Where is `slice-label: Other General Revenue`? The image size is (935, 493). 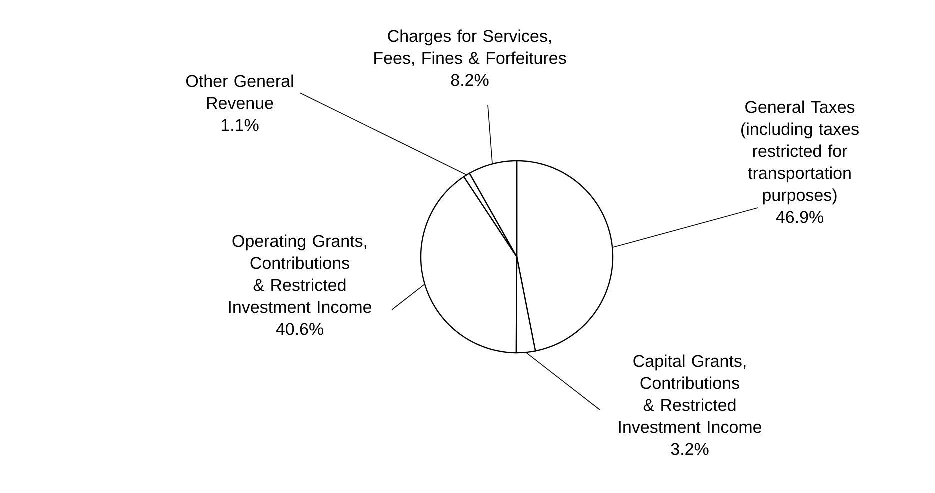
slice-label: Other General Revenue is located at coordinates (240, 92).